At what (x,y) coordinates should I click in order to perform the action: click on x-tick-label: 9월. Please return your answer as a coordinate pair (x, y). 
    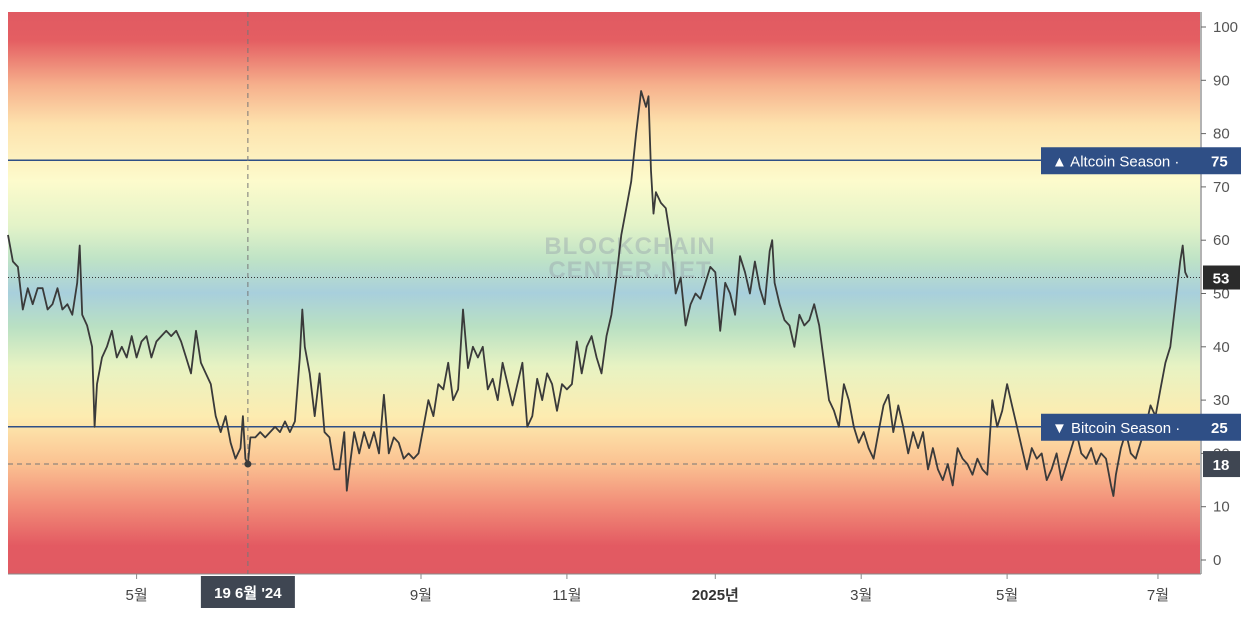
    Looking at the image, I should click on (421, 595).